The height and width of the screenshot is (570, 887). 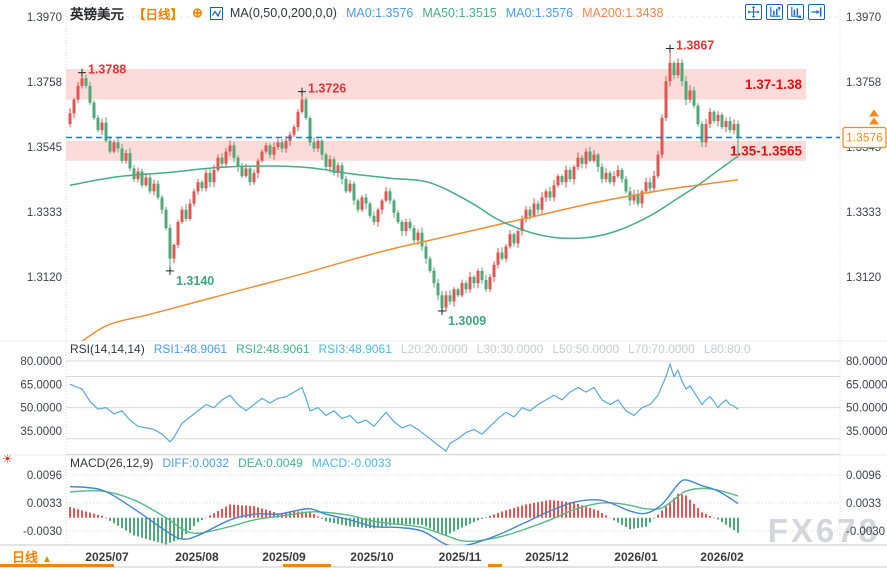 What do you see at coordinates (459, 13) in the screenshot?
I see `ma50-value: MA50:1.3515` at bounding box center [459, 13].